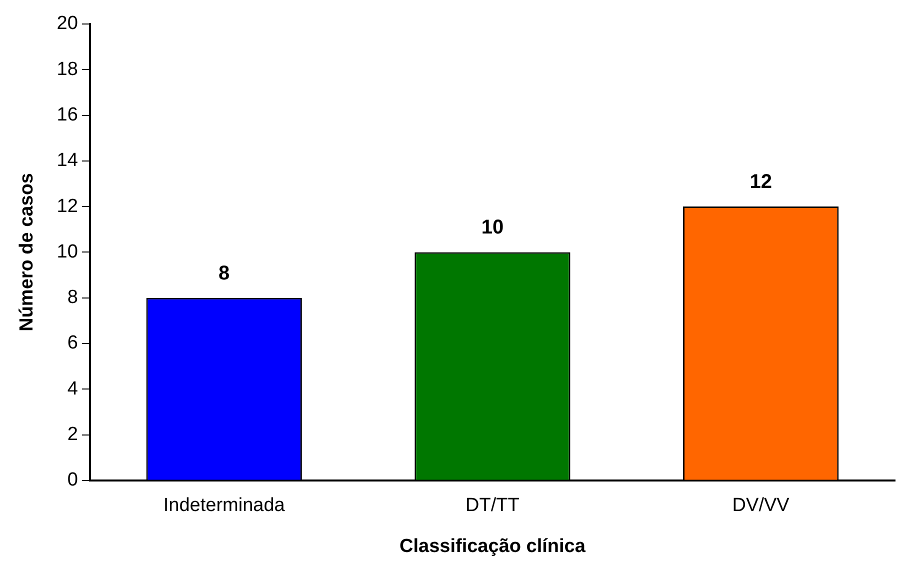 This screenshot has height=574, width=915. Describe the element at coordinates (224, 273) in the screenshot. I see `data-label: 8` at that location.